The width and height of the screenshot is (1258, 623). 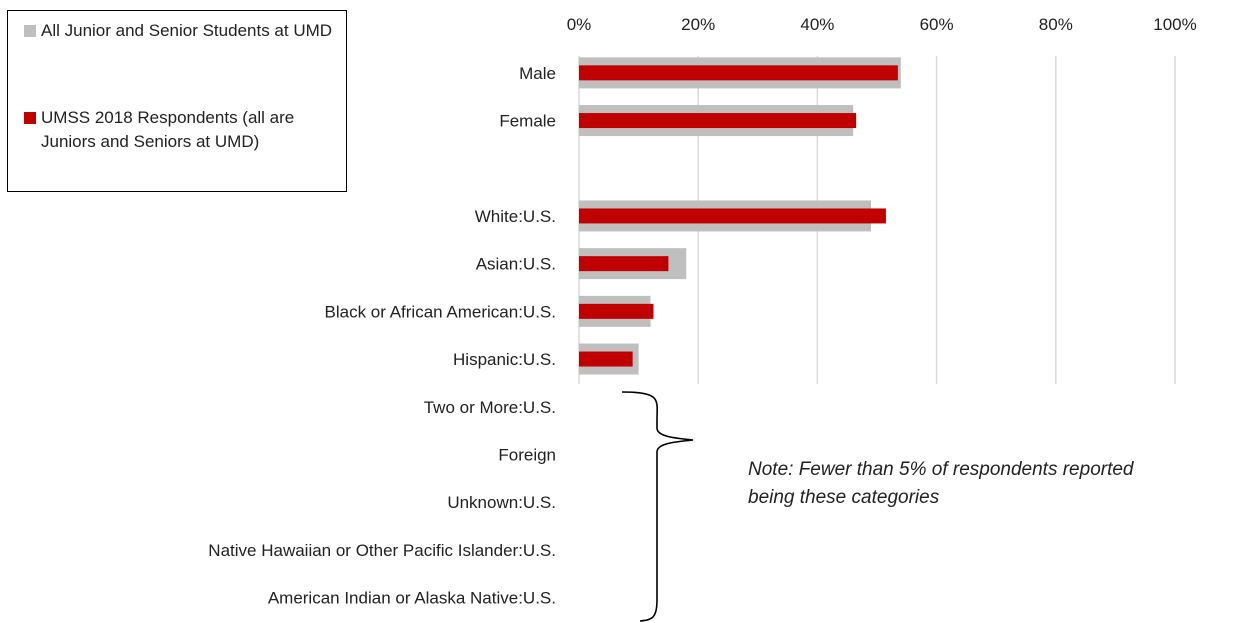 What do you see at coordinates (579, 24) in the screenshot?
I see `x-tick-label: 0%` at bounding box center [579, 24].